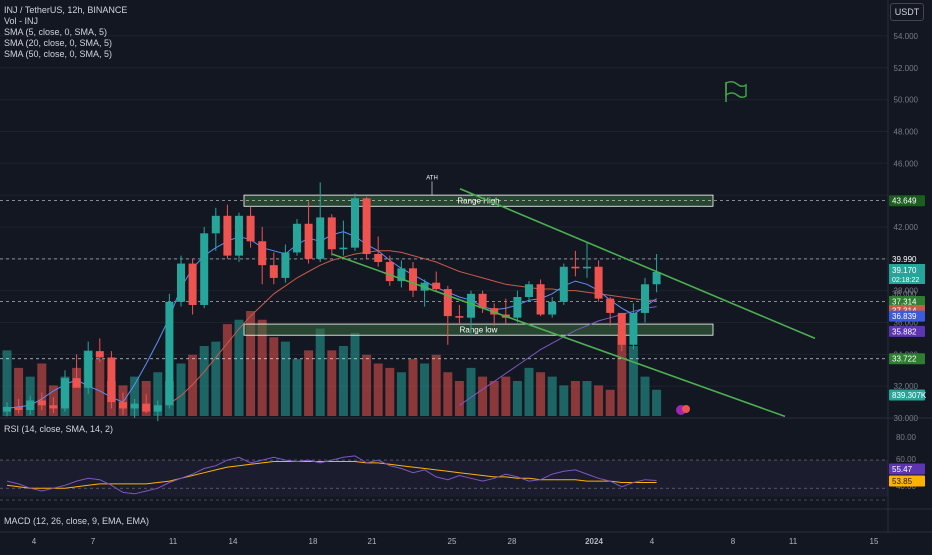 Image resolution: width=932 pixels, height=555 pixels. I want to click on indicator-sma5: SMA (5, close, 0, SMA, 5), so click(56, 32).